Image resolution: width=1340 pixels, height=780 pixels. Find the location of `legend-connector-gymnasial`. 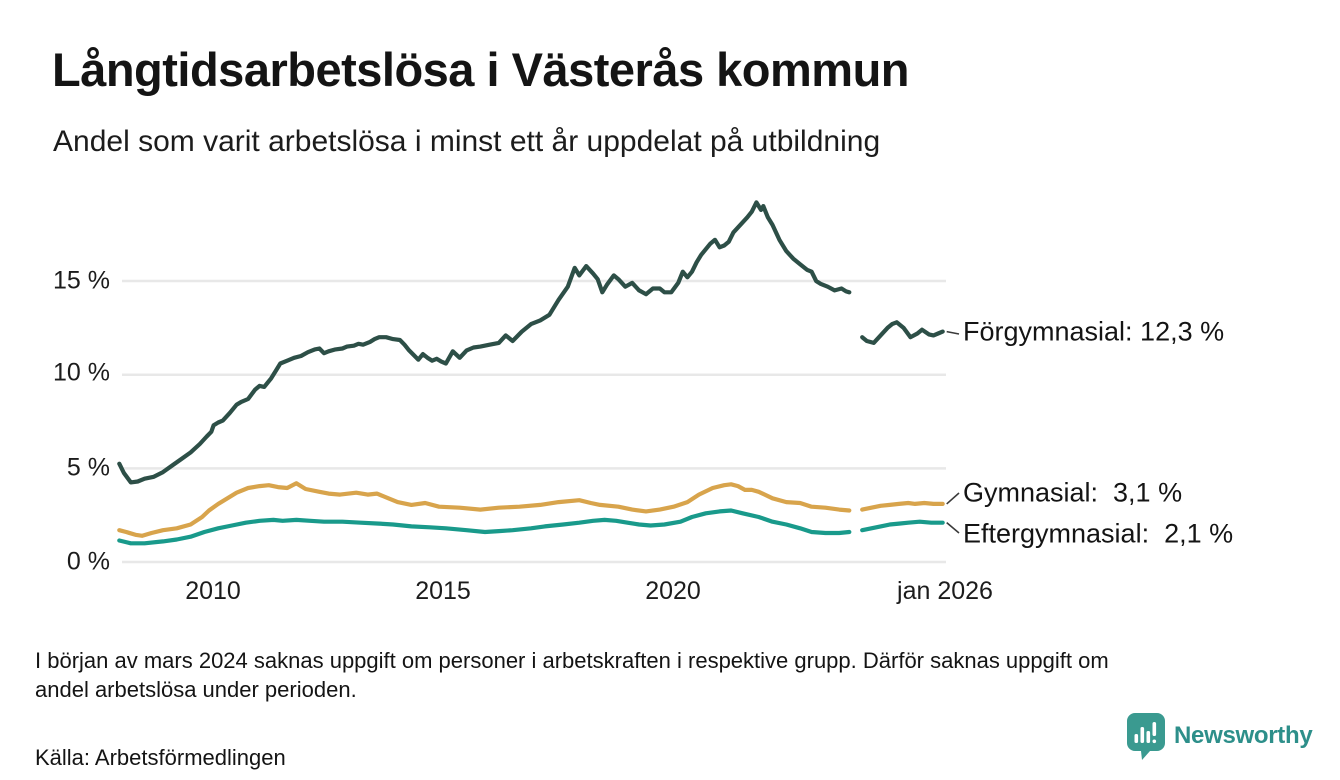

legend-connector-gymnasial is located at coordinates (953, 498).